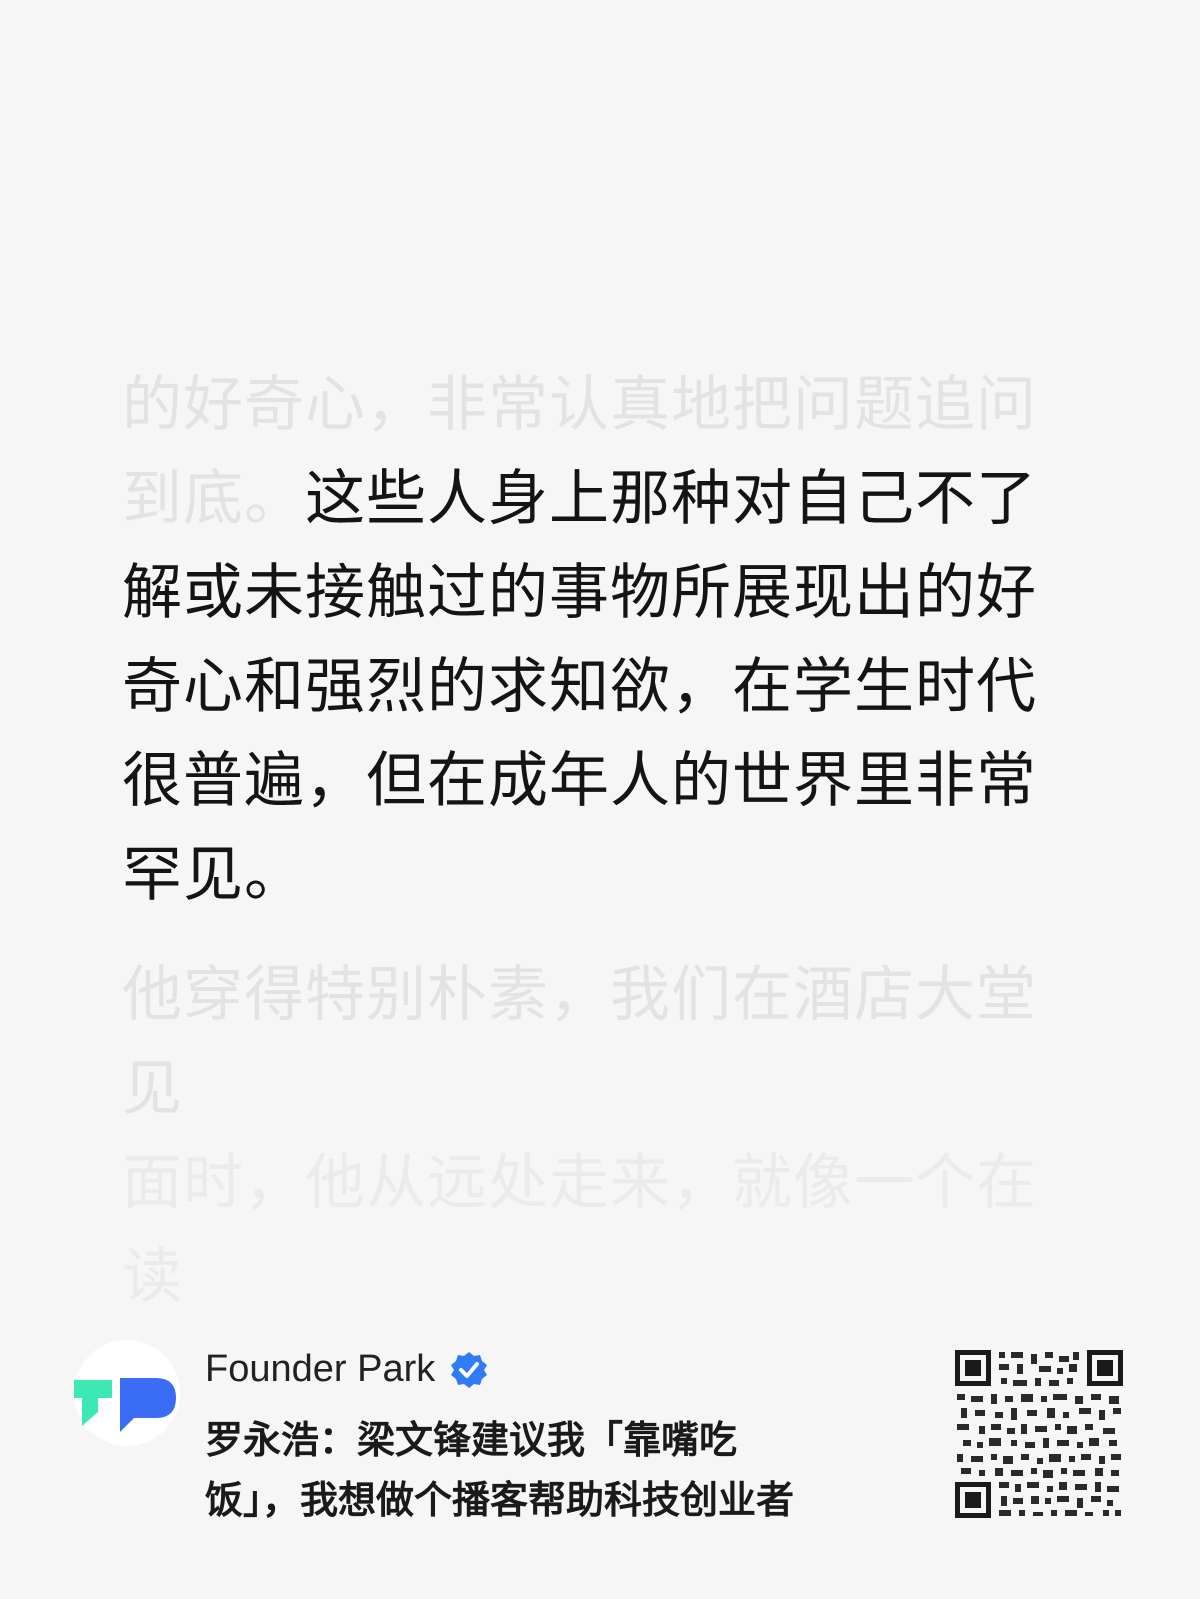 The width and height of the screenshot is (1200, 1599). What do you see at coordinates (1039, 1434) in the screenshot?
I see `qr-code-icon` at bounding box center [1039, 1434].